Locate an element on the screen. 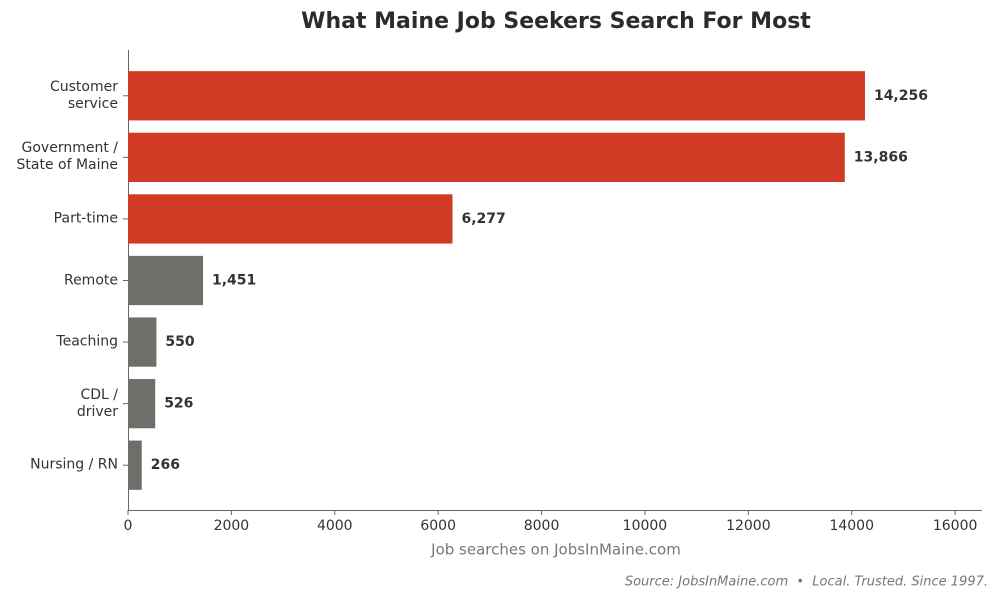  x-tick-label: 16000 is located at coordinates (955, 526).